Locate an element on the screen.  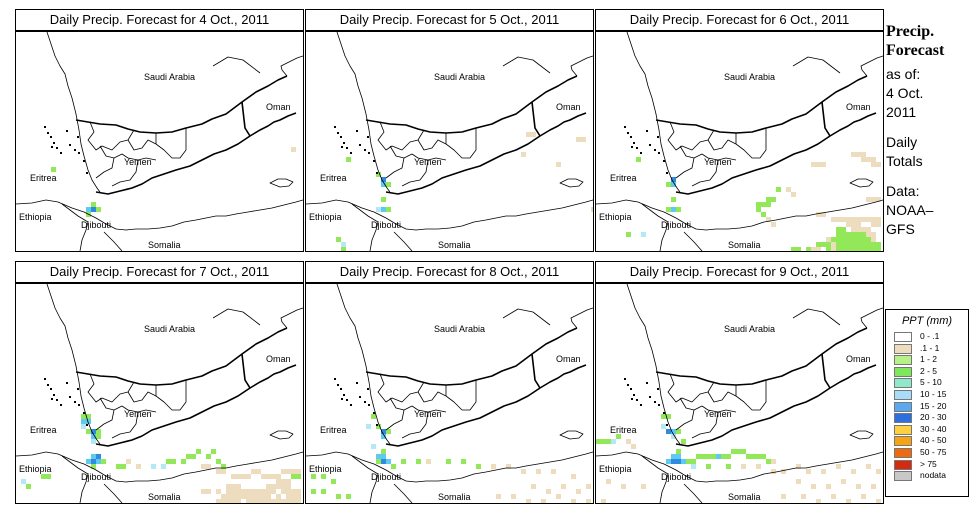
country-label-djibouti: Djibouti is located at coordinates (96, 225).